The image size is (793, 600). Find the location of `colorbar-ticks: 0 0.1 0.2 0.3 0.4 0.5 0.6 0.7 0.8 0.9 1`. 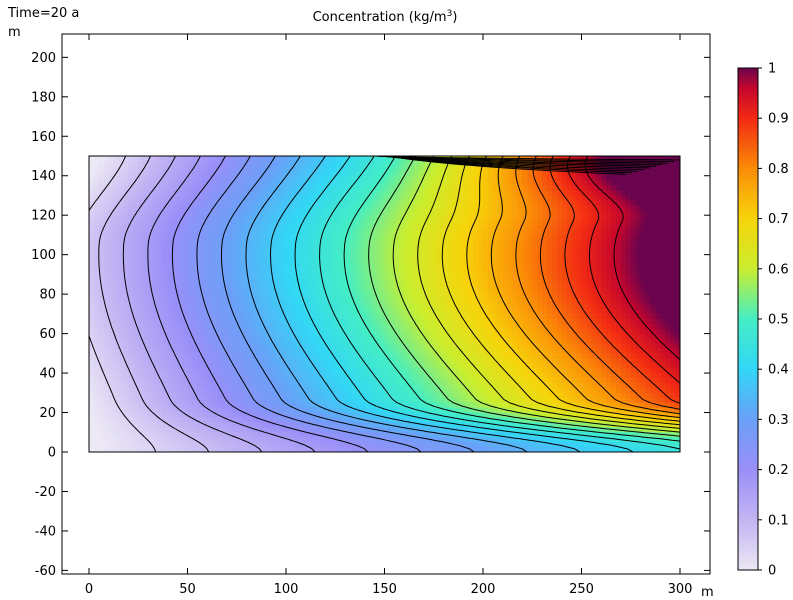

colorbar-ticks: 0 0.1 0.2 0.3 0.4 0.5 0.6 0.7 0.8 0.9 1 is located at coordinates (773, 320).